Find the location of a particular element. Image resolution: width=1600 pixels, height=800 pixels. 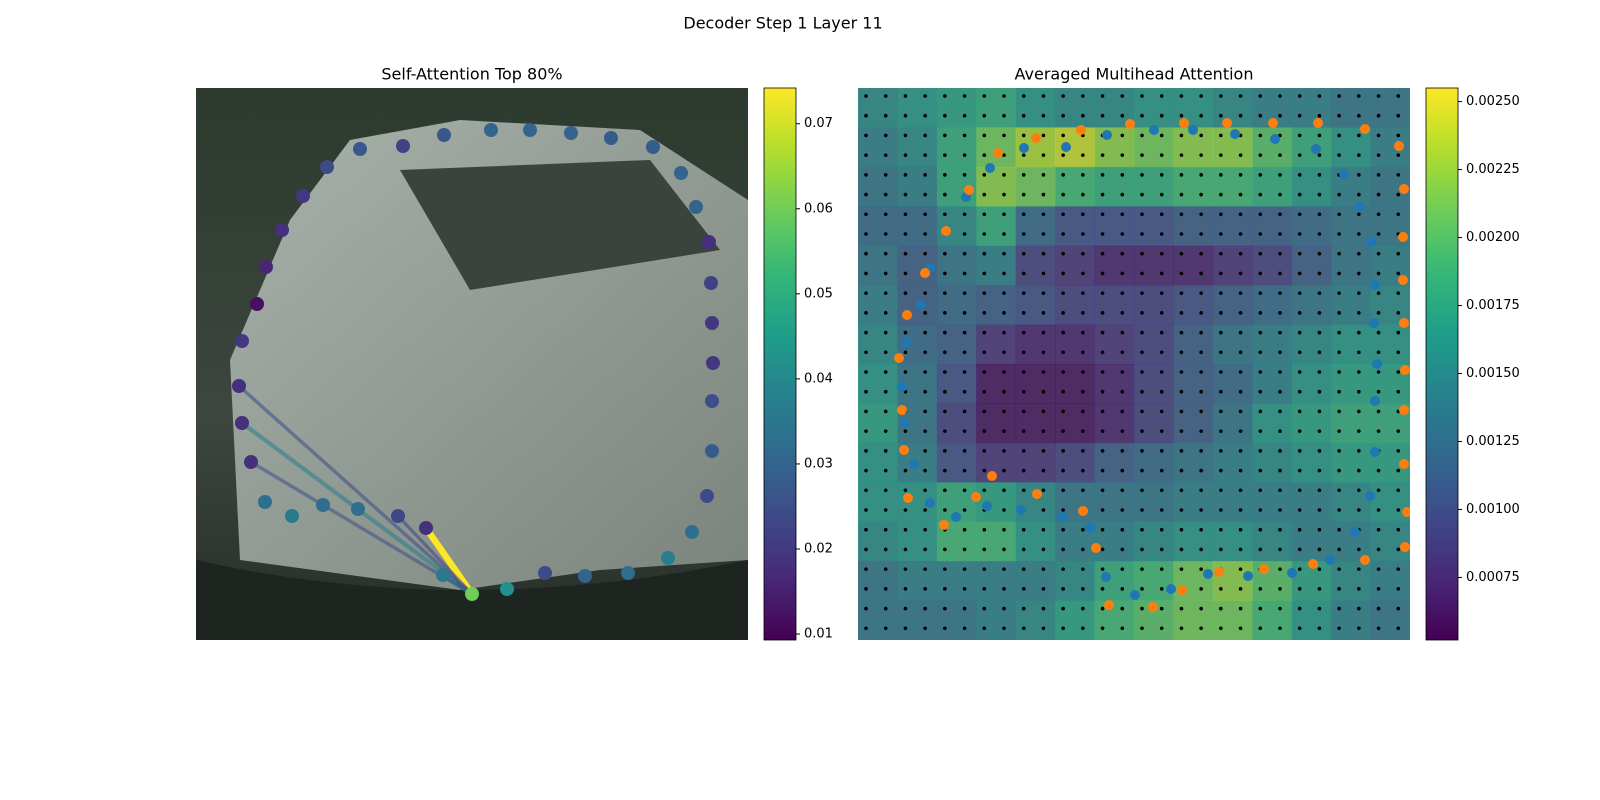

colorbar-tick-label: 0.00250 is located at coordinates (1493, 101).